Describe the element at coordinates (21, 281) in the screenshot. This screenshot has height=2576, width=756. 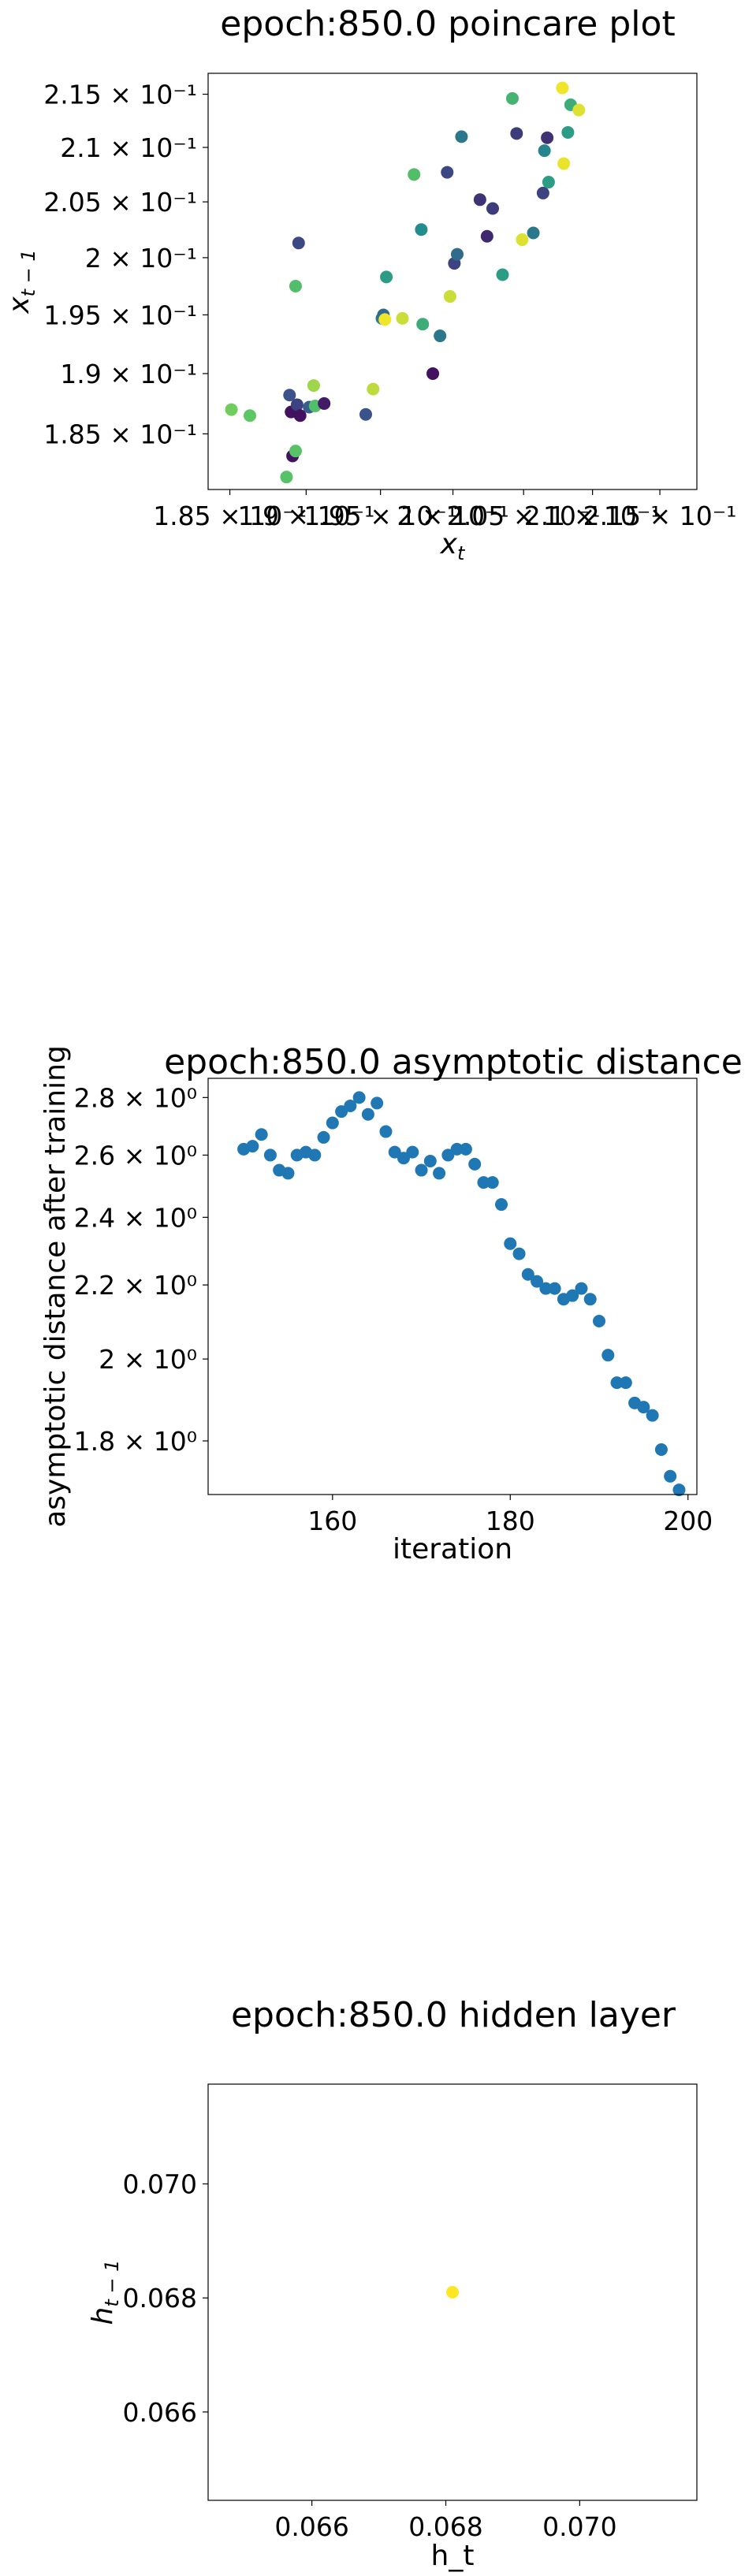
I see `poincare-y-label: xt − 1` at that location.